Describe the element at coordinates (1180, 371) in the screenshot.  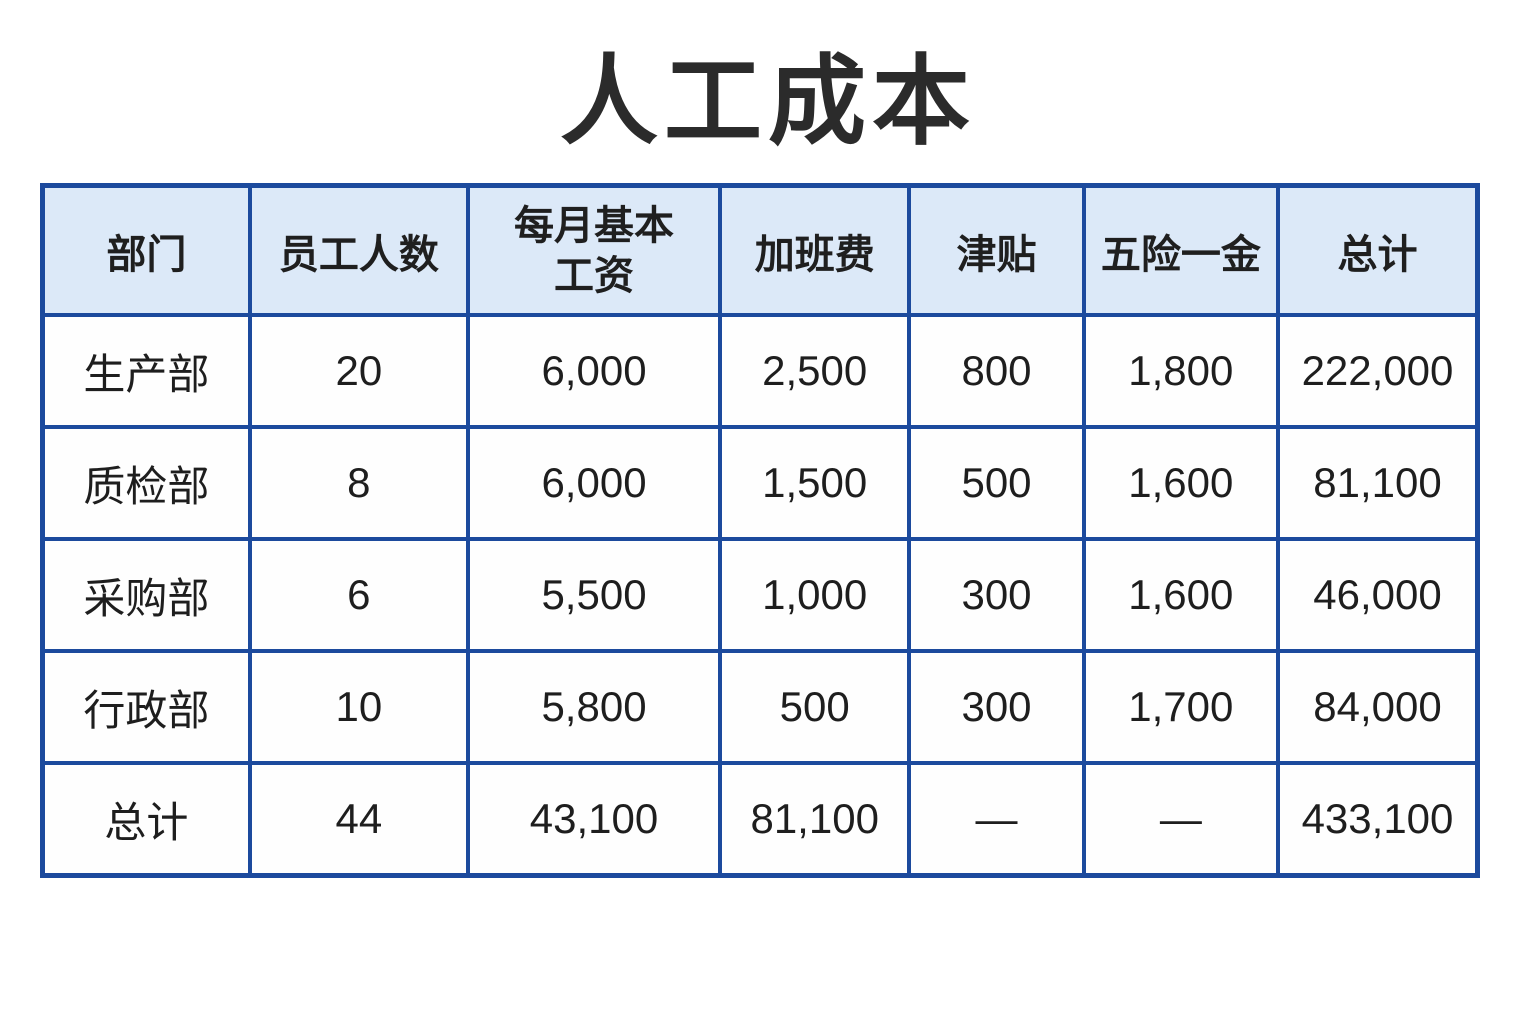
I see `cell-insurance-fund: 1,800` at that location.